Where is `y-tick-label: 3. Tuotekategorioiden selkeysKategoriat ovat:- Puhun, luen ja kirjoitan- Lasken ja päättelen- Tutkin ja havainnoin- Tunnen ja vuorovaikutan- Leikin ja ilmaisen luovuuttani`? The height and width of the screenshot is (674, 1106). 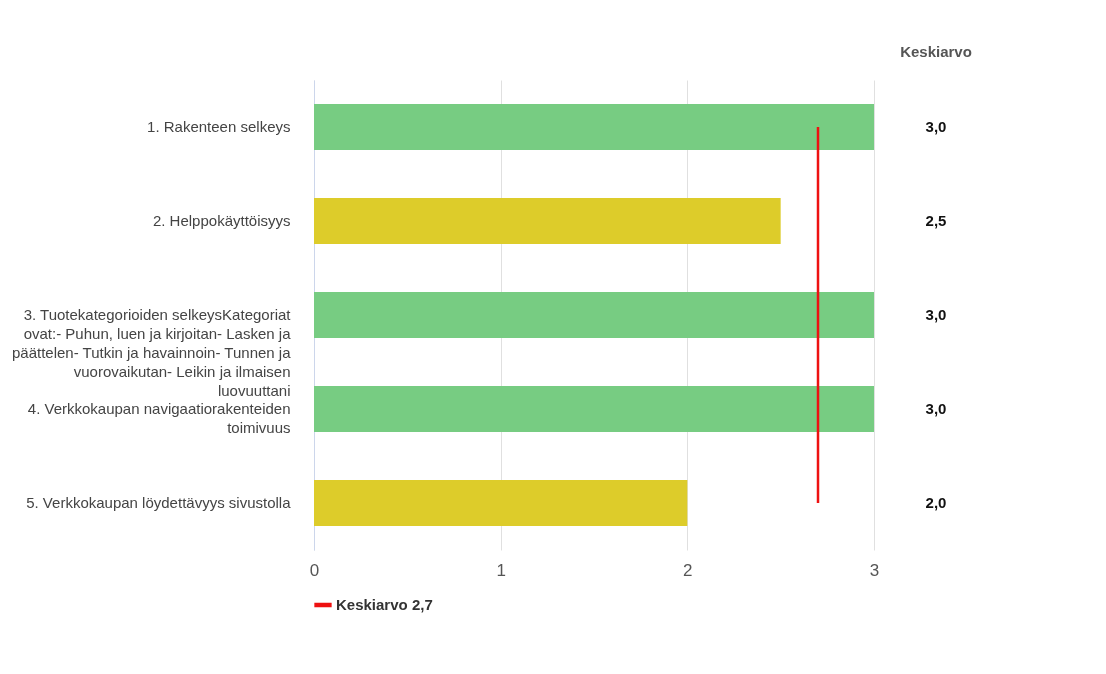
y-tick-label: 3. Tuotekategorioiden selkeysKategoriat ovat:- Puhun, luen ja kirjoitan- Lasken ja päättelen- Tutkin ja havainnoin- Tunnen ja vuorovaikutan- Leikin ja ilmaisen luovuuttani is located at coordinates (151, 352).